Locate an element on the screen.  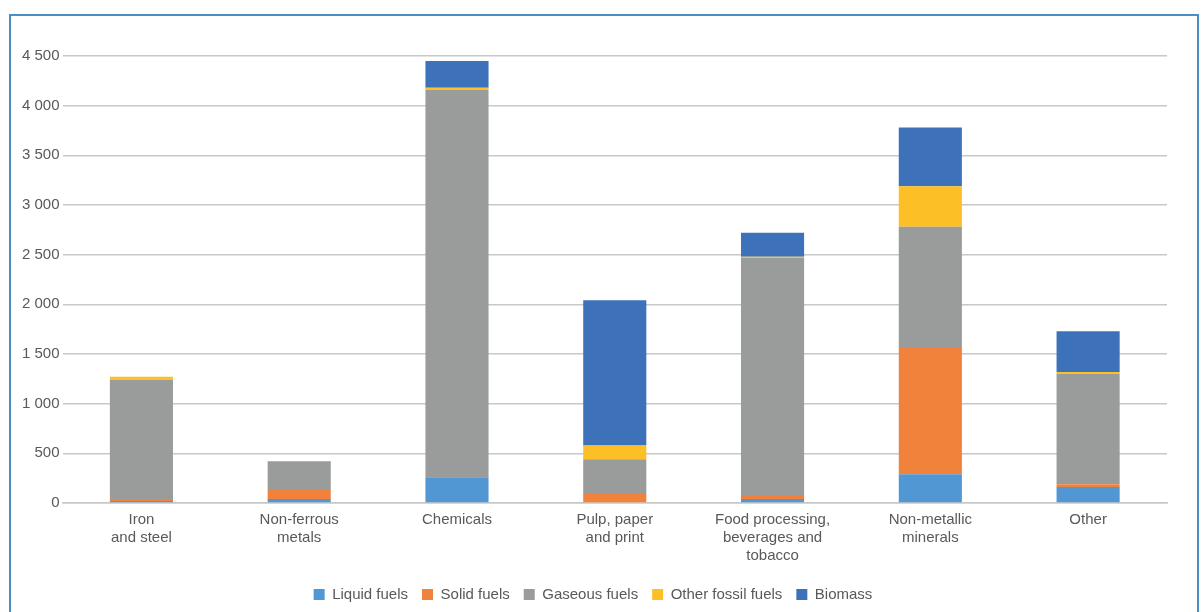
x-tick-label: Pulp, paper and print is located at coordinates (615, 528).